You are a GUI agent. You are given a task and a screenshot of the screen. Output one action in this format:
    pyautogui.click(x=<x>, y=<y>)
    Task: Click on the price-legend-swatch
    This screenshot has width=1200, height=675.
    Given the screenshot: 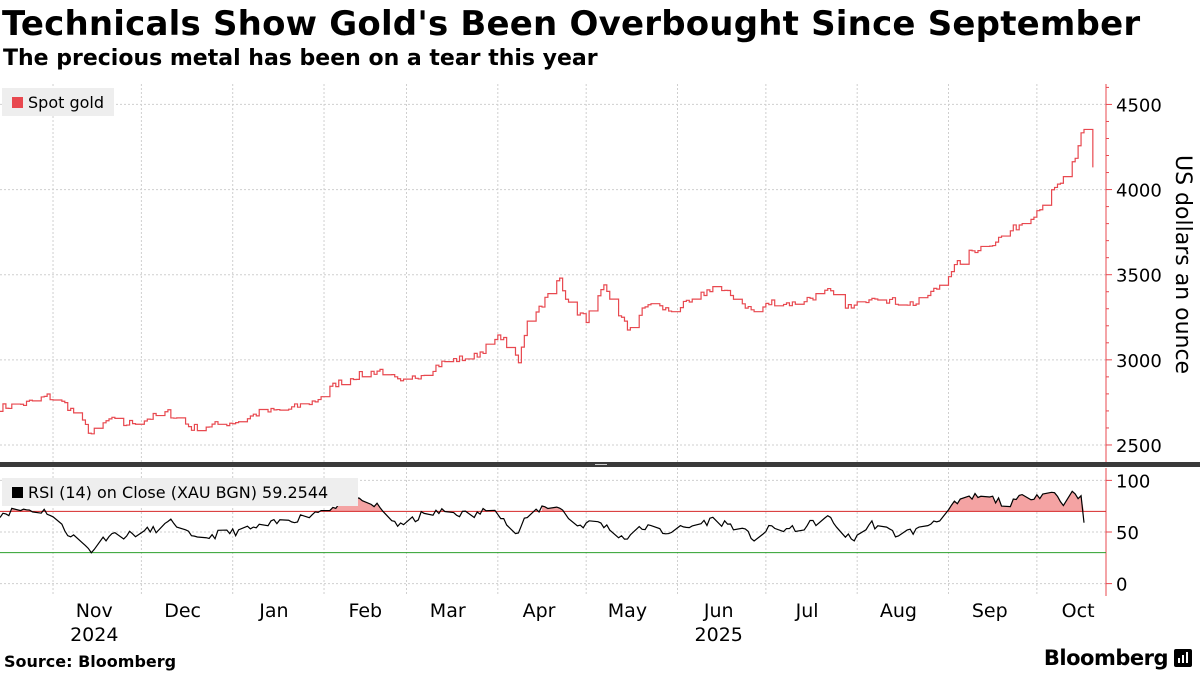 What is the action you would take?
    pyautogui.click(x=17, y=102)
    